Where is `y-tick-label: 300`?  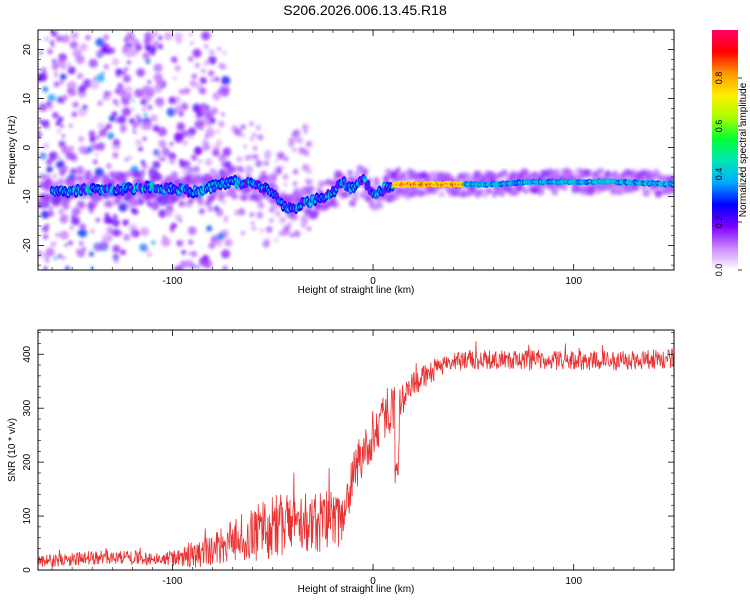 y-tick-label: 300 is located at coordinates (27, 407).